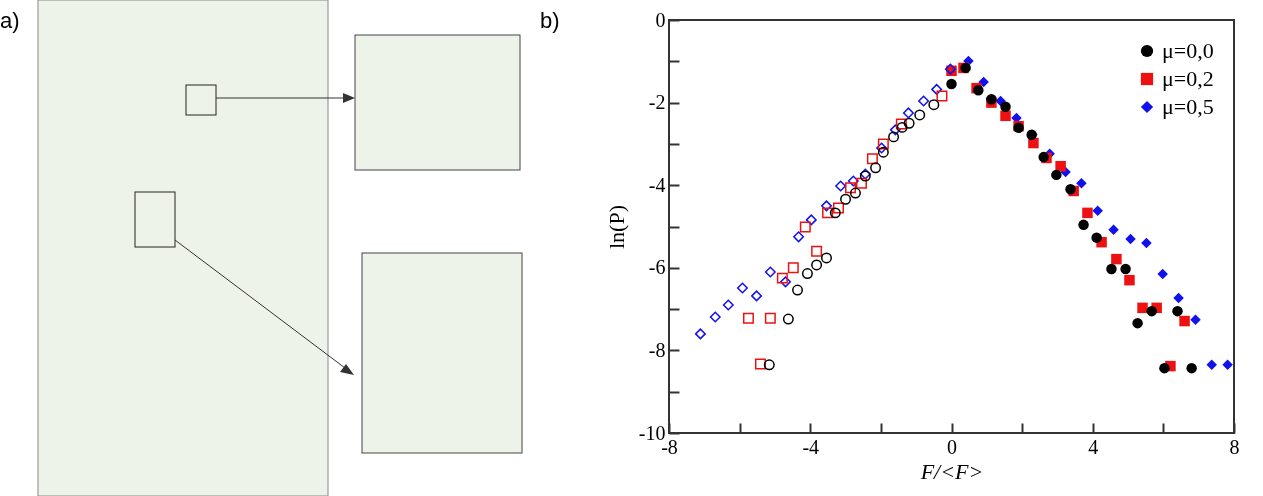  What do you see at coordinates (1234, 446) in the screenshot?
I see `x-tick-label: 8` at bounding box center [1234, 446].